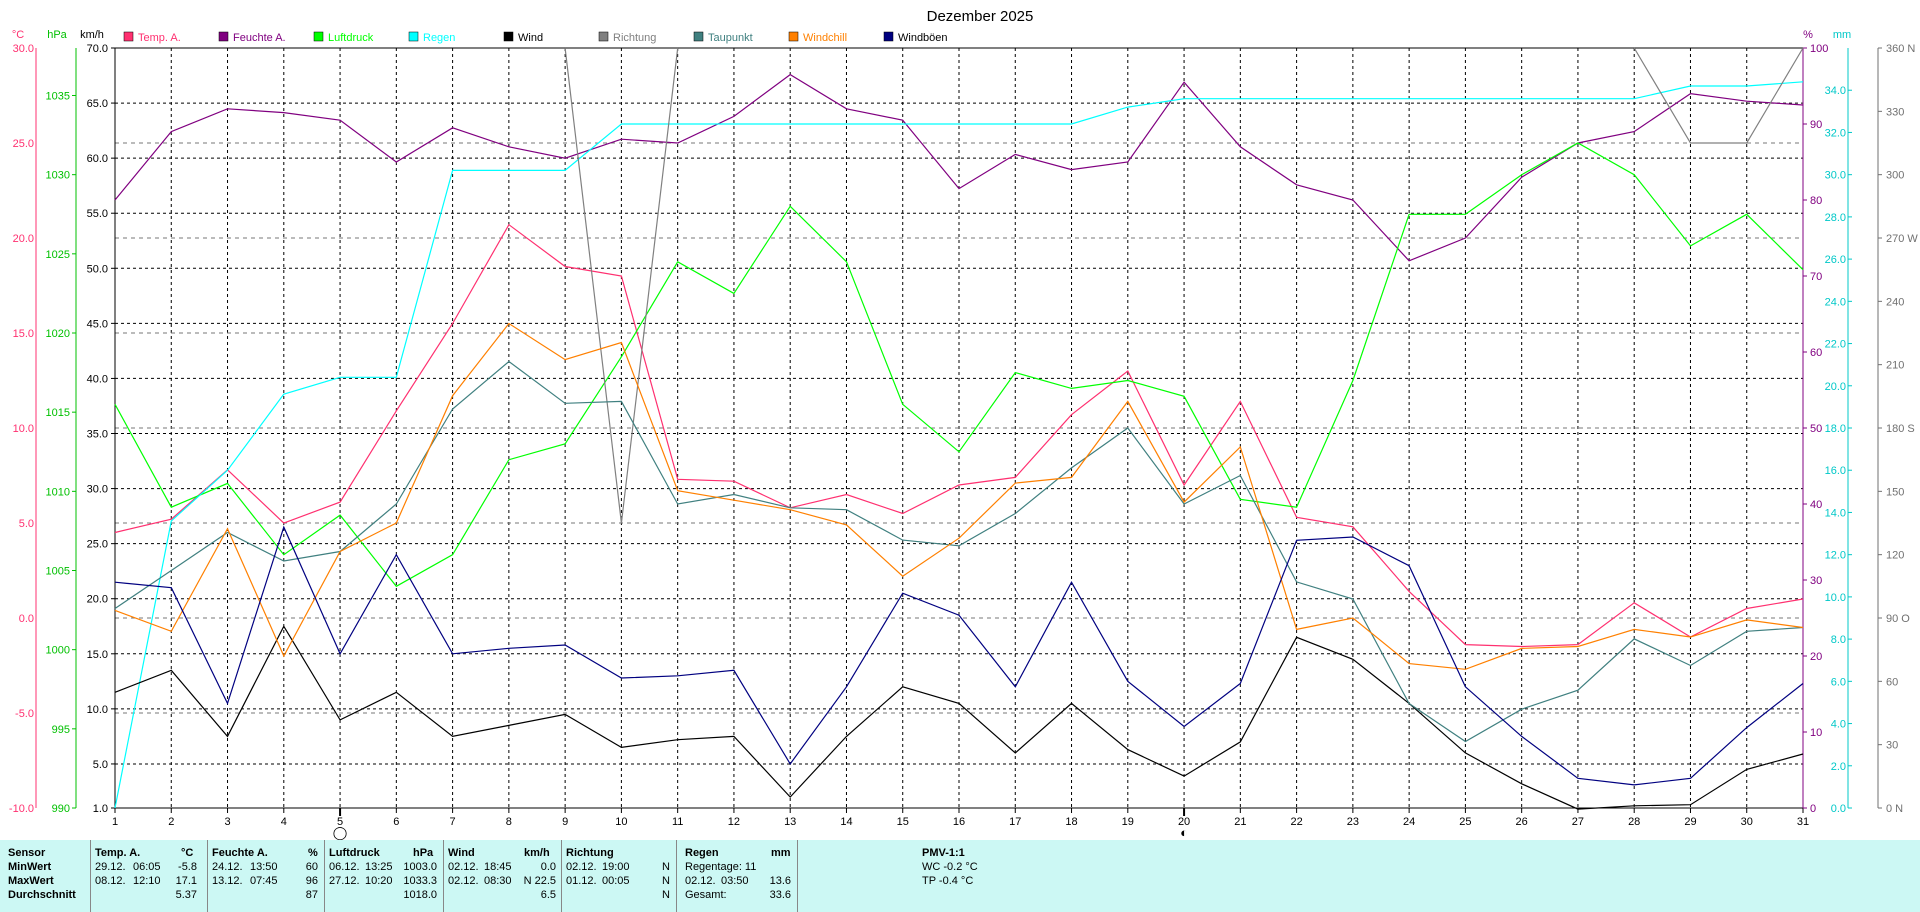 The image size is (1920, 912). I want to click on rain-tick-label: 26.0, so click(1835, 260).